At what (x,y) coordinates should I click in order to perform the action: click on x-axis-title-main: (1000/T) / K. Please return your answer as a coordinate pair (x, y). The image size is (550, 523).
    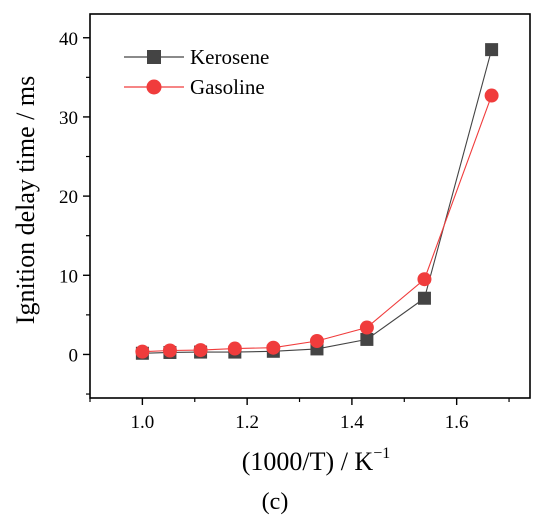
    Looking at the image, I should click on (308, 461).